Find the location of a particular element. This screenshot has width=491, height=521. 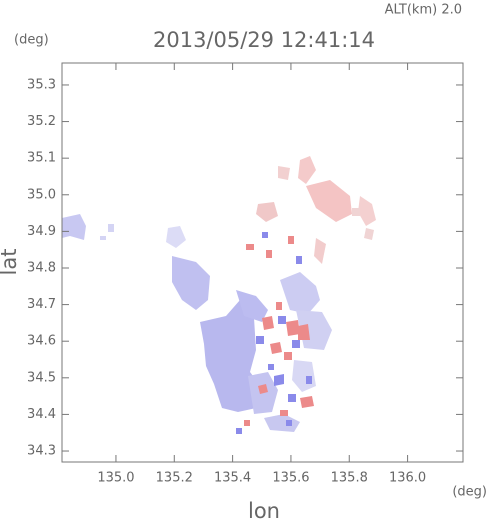

x-tick-label: 135.6 is located at coordinates (290, 478).